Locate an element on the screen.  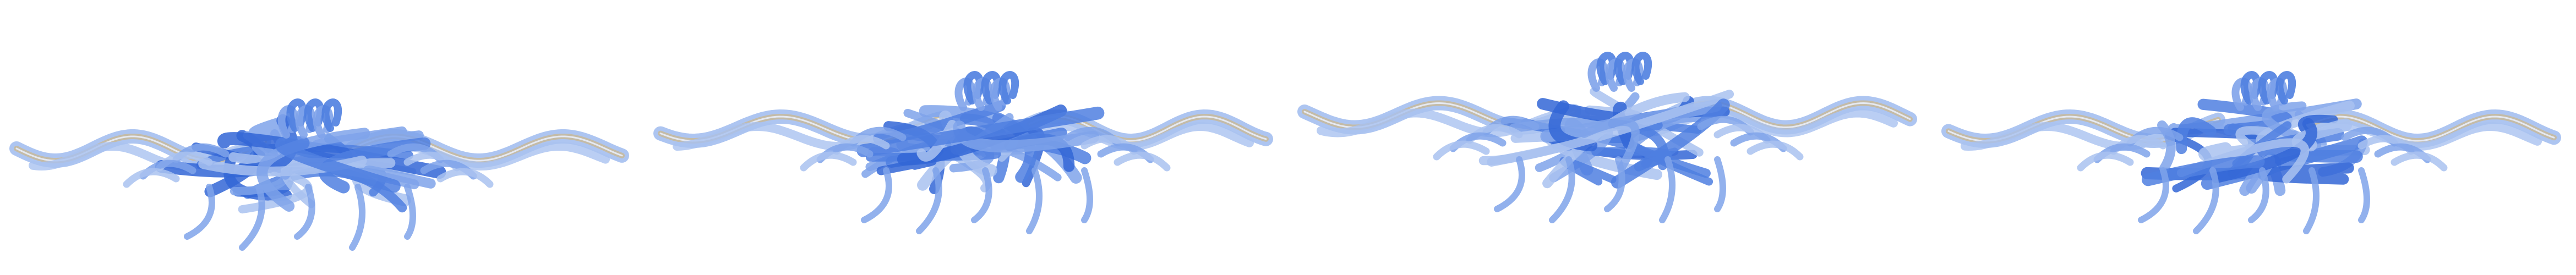
helix-arm-highlight is located at coordinates (2430, 129).